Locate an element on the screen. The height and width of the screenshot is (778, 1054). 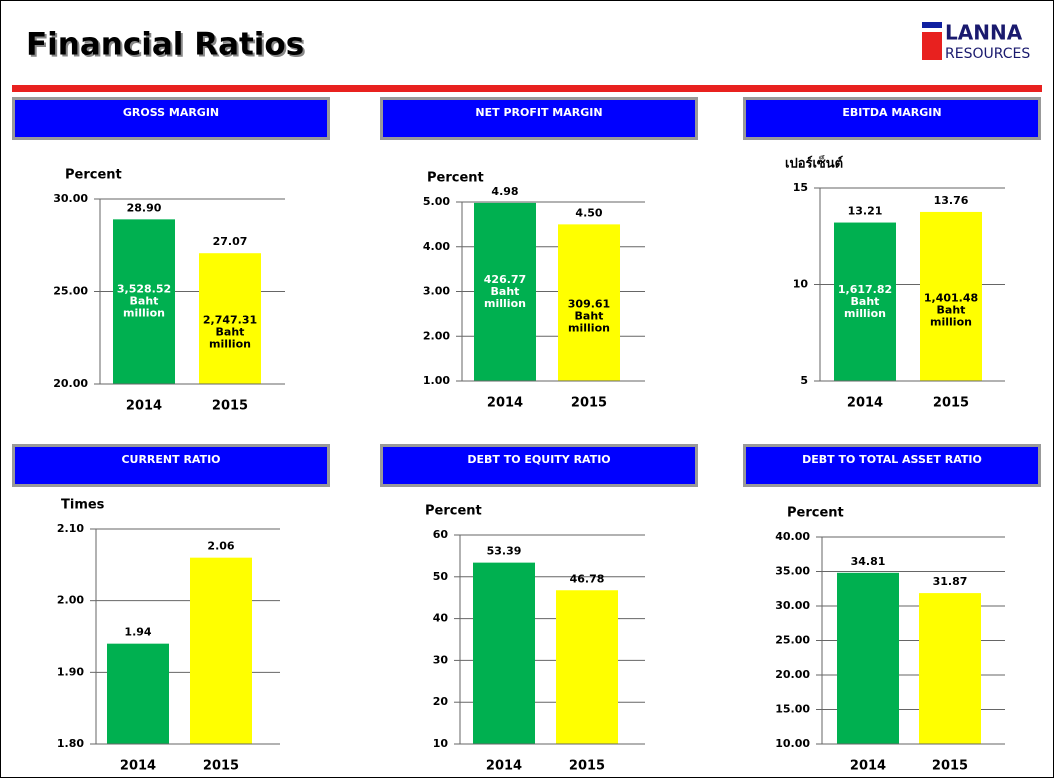
page-title: Financial Ratios is located at coordinates (165, 45).